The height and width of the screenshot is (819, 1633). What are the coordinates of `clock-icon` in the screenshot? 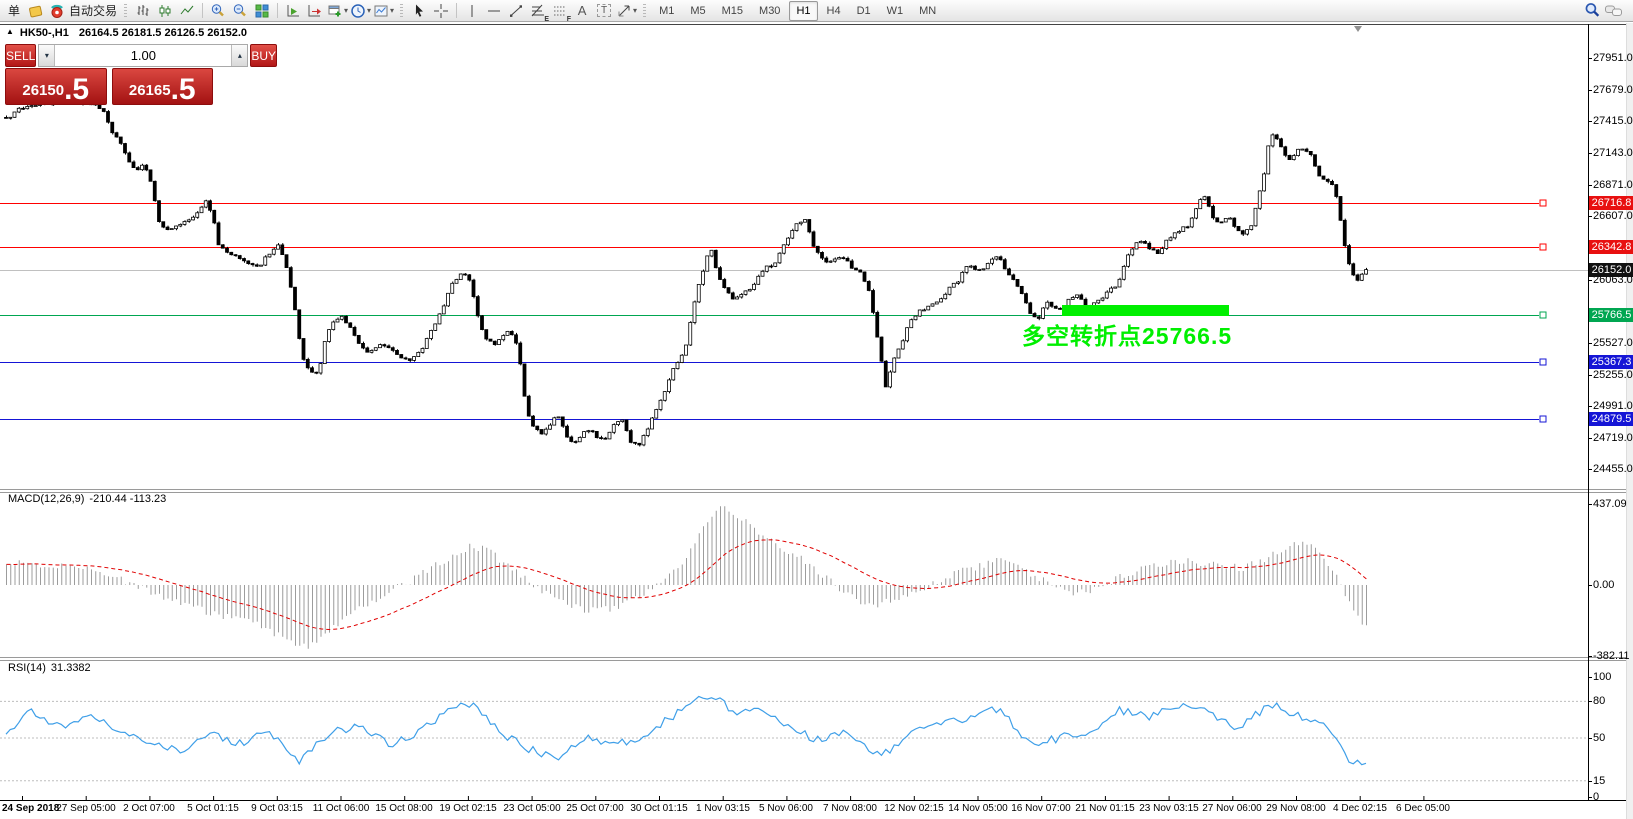 It's located at (358, 10).